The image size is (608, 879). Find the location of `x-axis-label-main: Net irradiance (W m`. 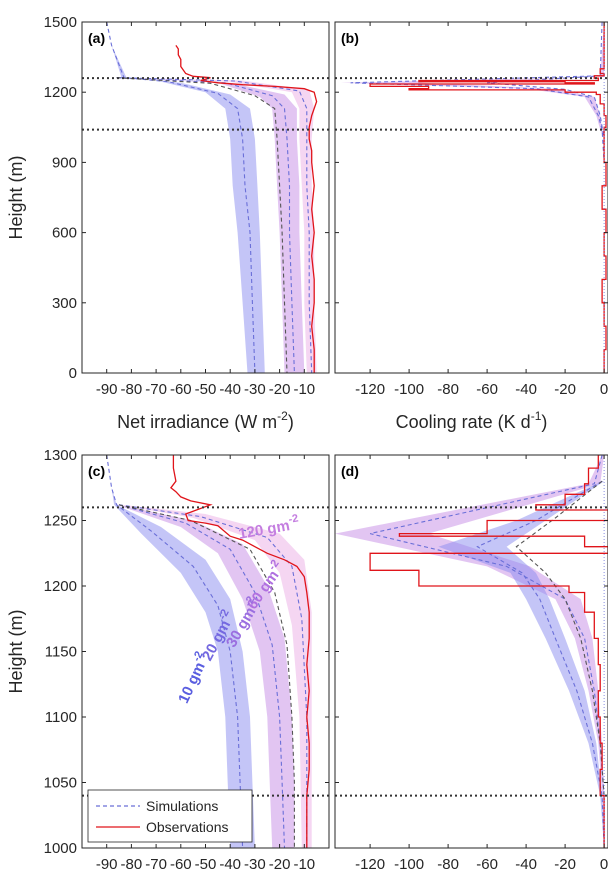

x-axis-label-main: Net irradiance (W m is located at coordinates (197, 422).